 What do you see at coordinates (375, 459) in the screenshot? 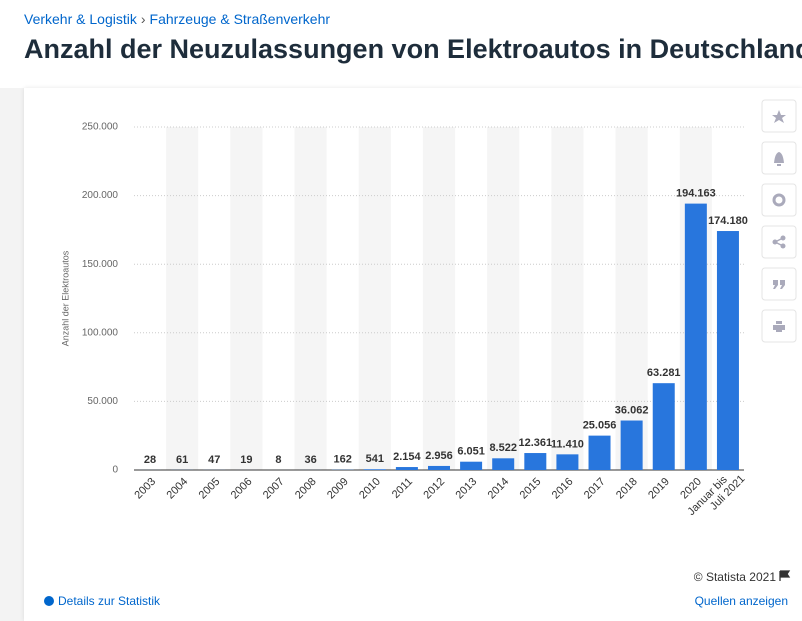
I see `value-label: 541` at bounding box center [375, 459].